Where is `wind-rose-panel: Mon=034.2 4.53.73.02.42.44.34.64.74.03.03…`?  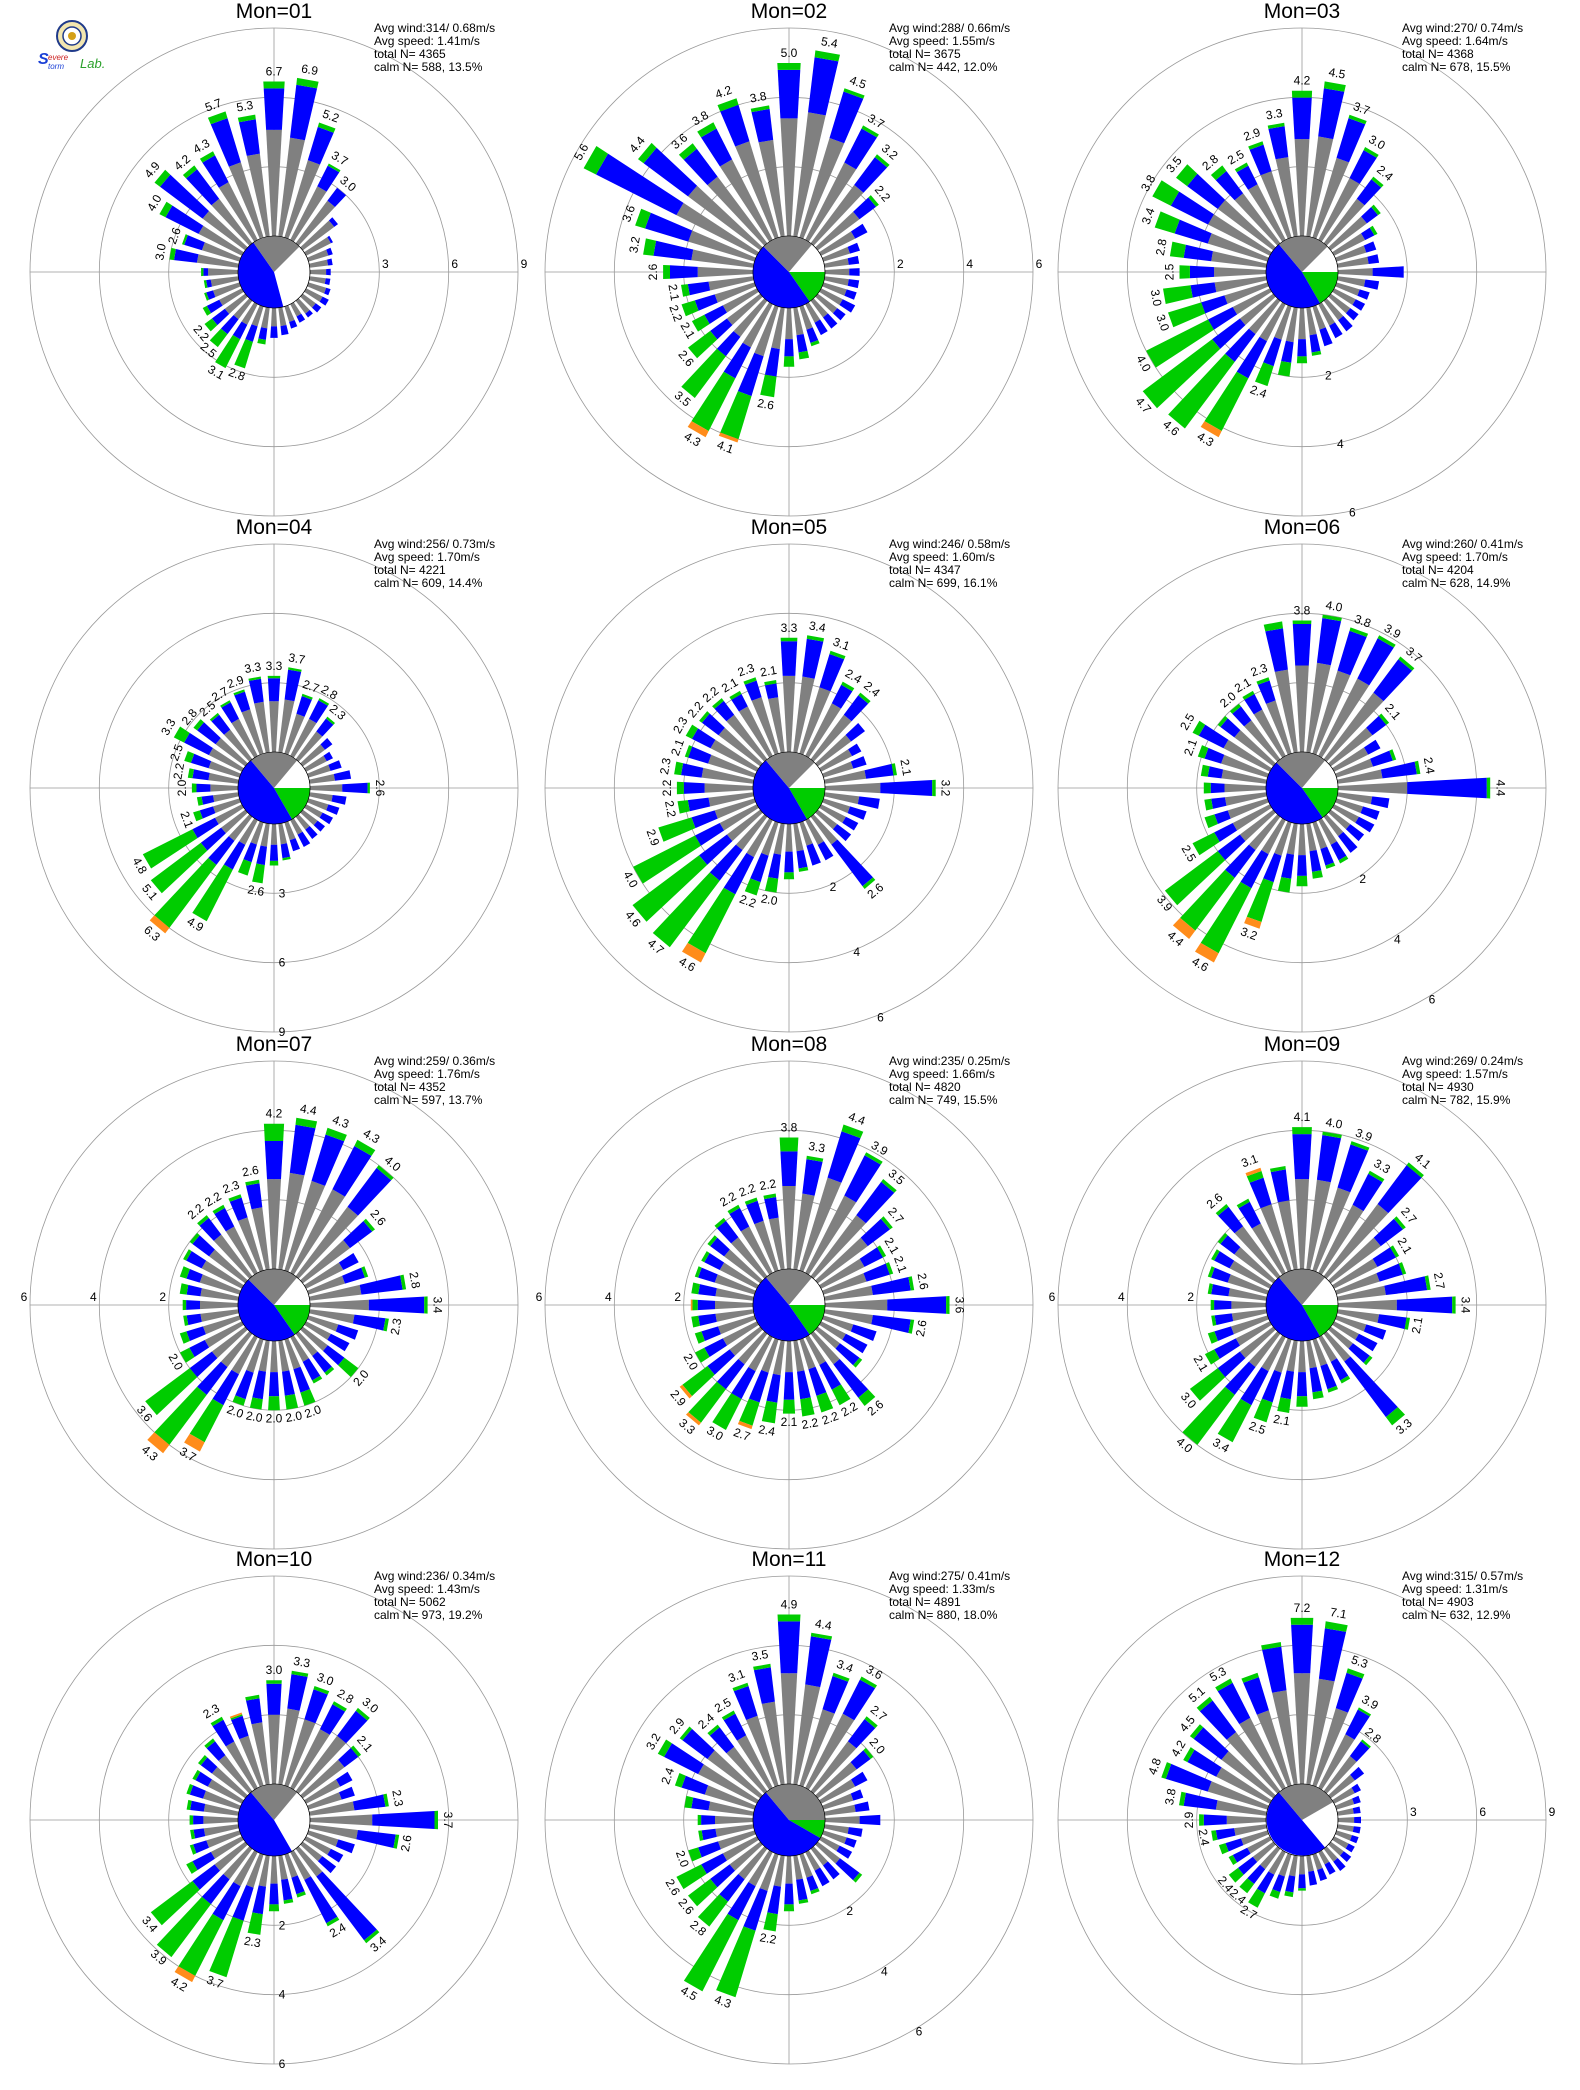 wind-rose-panel: Mon=034.2 4.53.73.02.42.44.34.64.74.03.03… is located at coordinates (1302, 259).